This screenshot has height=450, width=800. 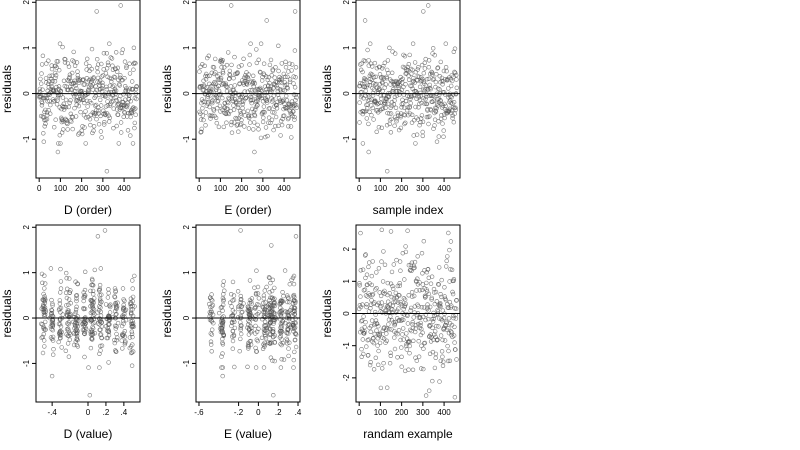 I want to click on x-tick-label: 400, so click(x=124, y=188).